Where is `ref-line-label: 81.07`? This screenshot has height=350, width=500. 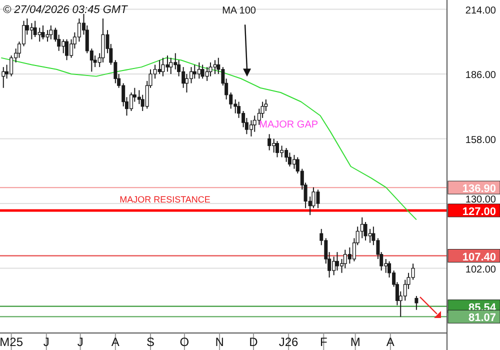 ref-line-label: 81.07 is located at coordinates (482, 318).